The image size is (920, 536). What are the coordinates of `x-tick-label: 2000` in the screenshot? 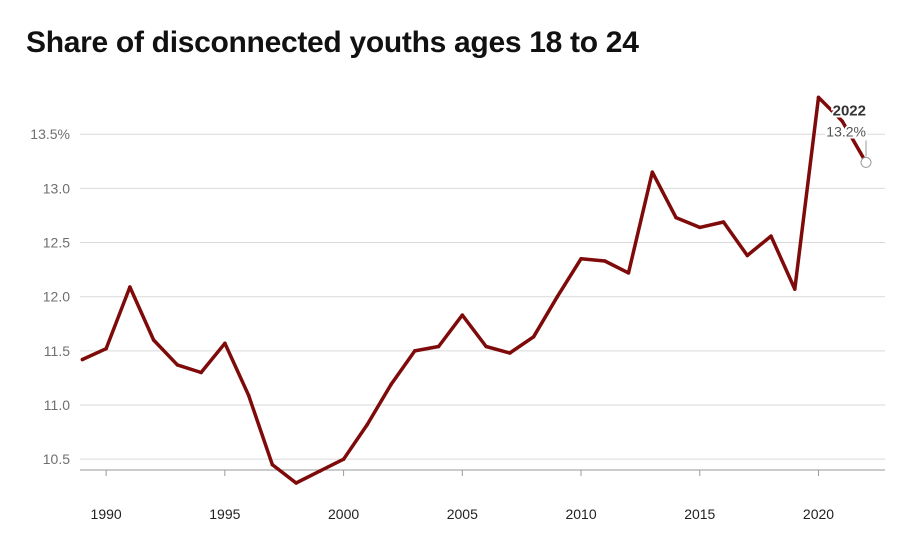 It's located at (343, 514).